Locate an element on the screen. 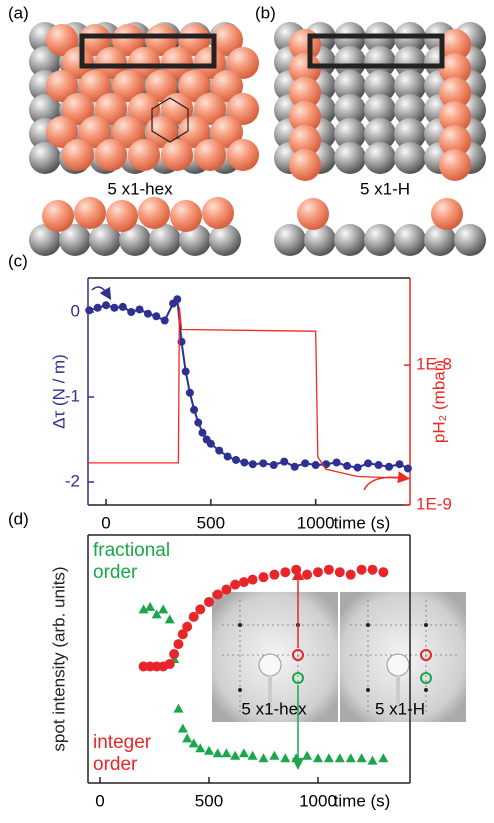 This screenshot has width=494, height=823. hexagon is located at coordinates (170, 120).